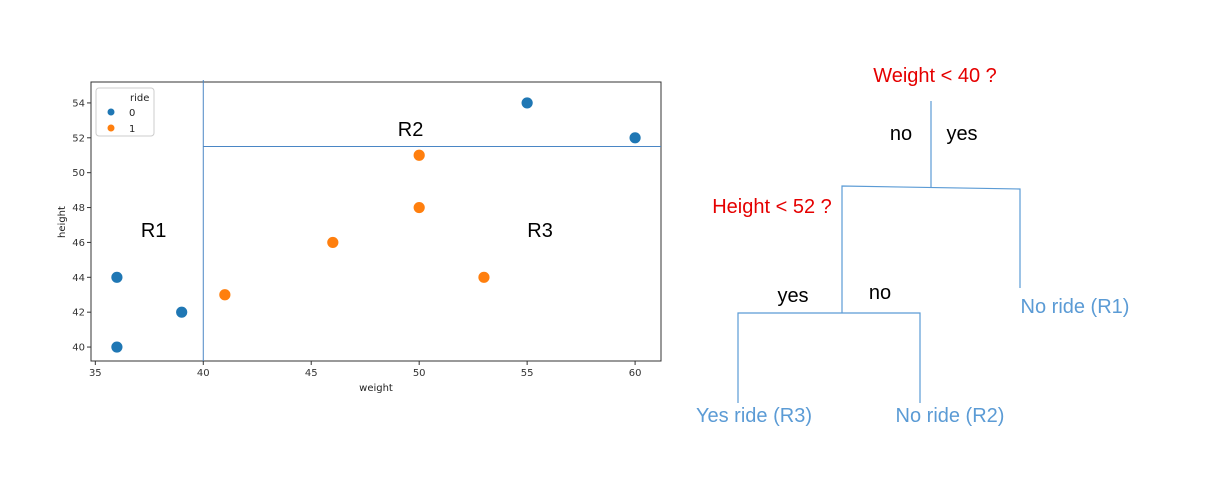  What do you see at coordinates (62, 222) in the screenshot?
I see `y-axis-label: height` at bounding box center [62, 222].